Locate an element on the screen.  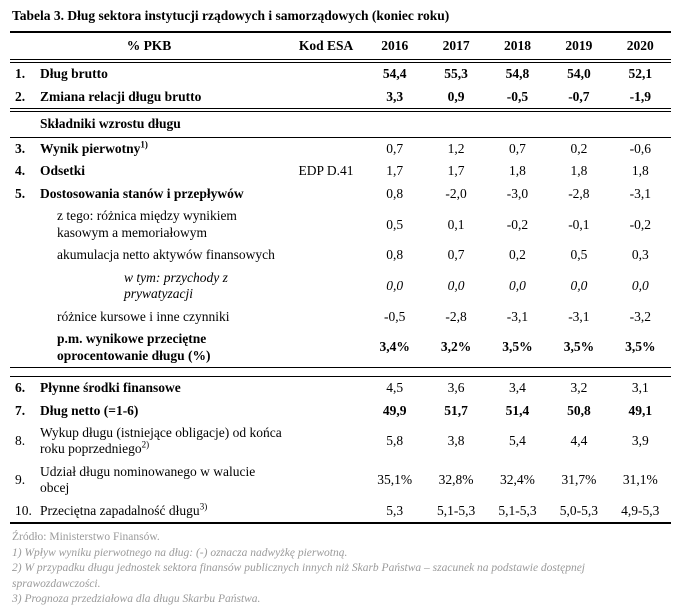
row-label-text: Dług brutto is located at coordinates (74, 74).